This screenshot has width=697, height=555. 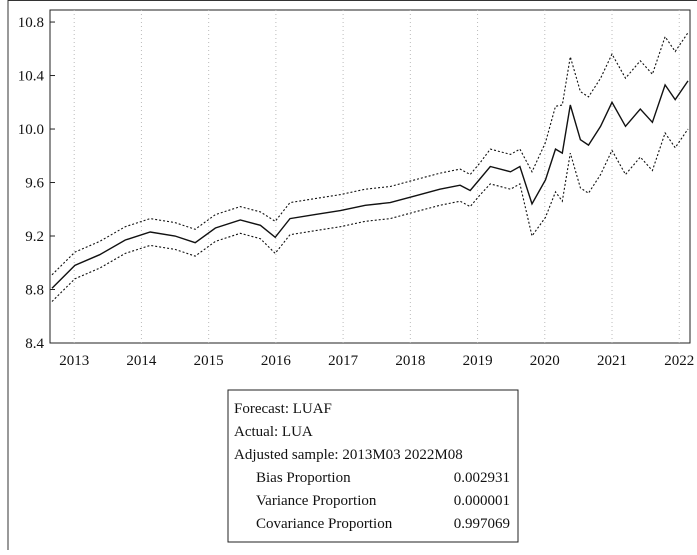 I want to click on stats-line: Actual: LUA, so click(x=273, y=432).